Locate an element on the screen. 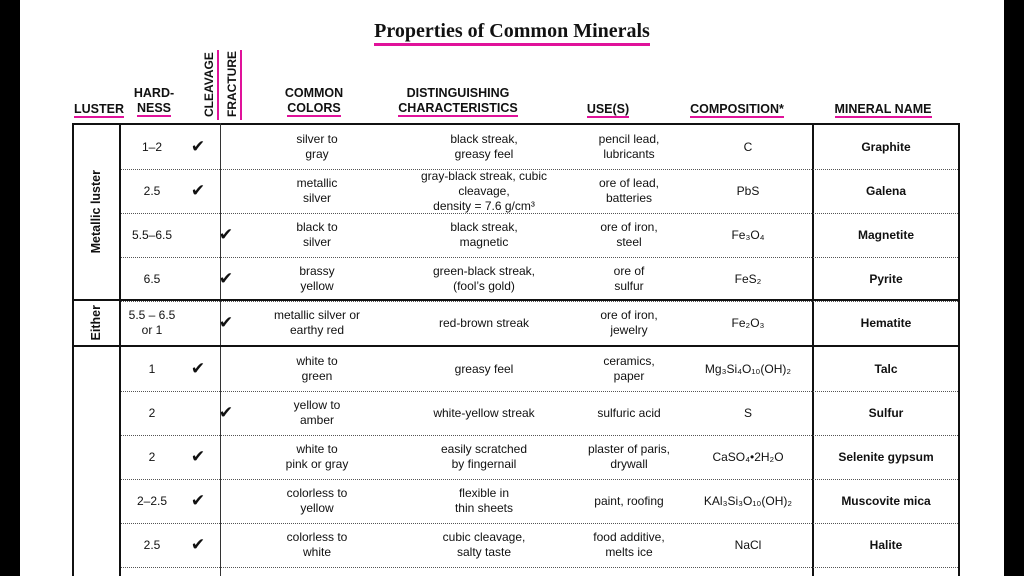  uses-cell: ceramics, paper is located at coordinates (629, 368).